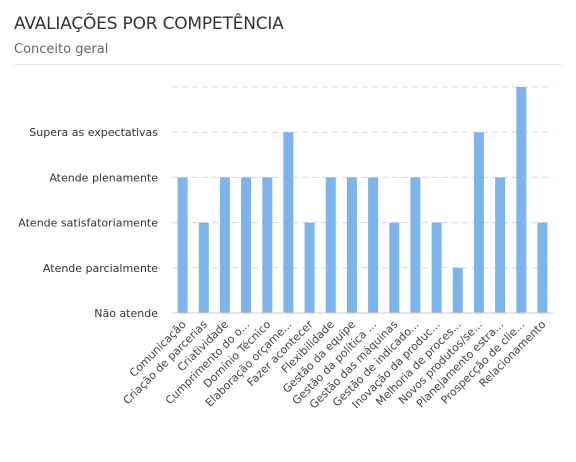 This screenshot has width=576, height=462. What do you see at coordinates (126, 313) in the screenshot?
I see `y-tick-label: Não atende` at bounding box center [126, 313].